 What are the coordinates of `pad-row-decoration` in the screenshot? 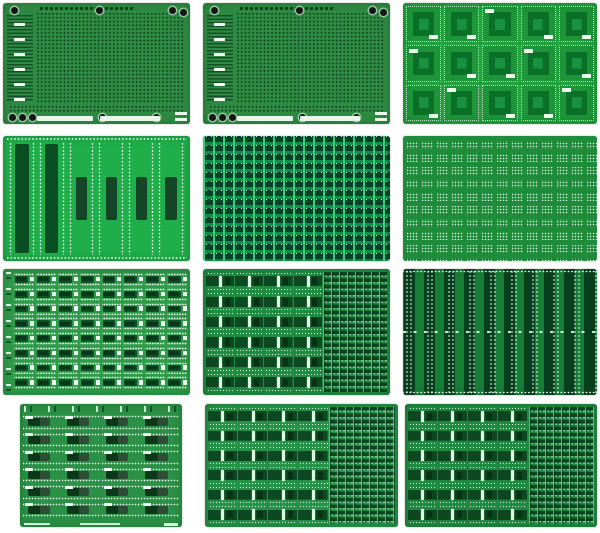 It's located at (500, 332).